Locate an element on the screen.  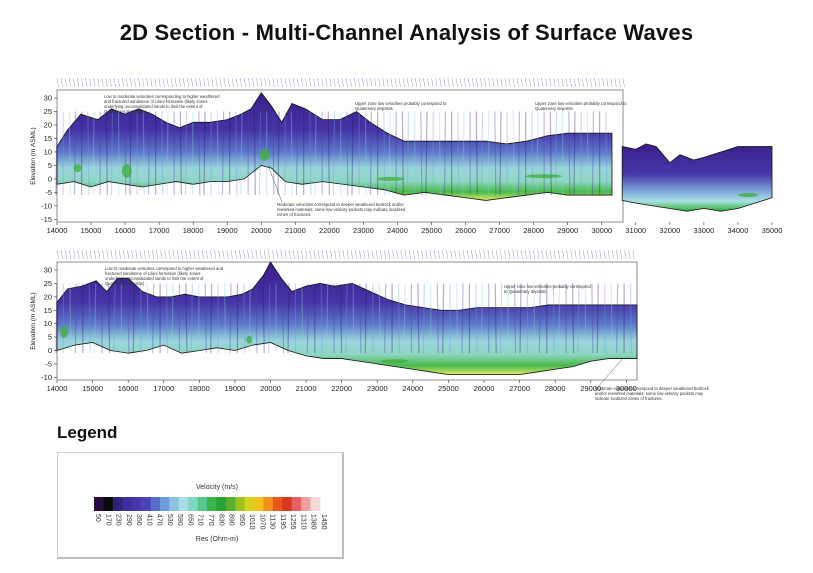
y-tick-label: -15 is located at coordinates (46, 219).